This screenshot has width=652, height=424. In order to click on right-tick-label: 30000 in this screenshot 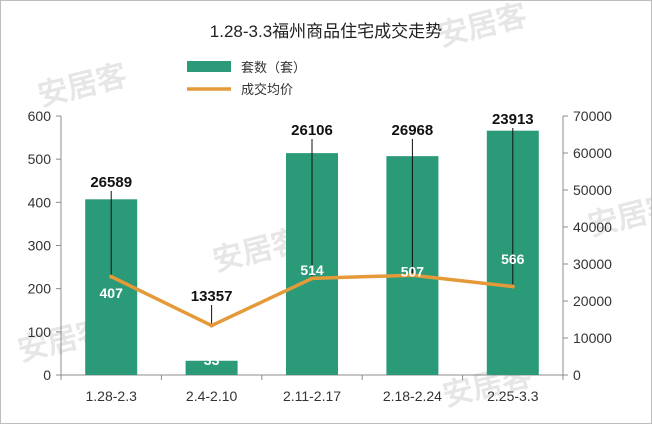, I will do `click(592, 264)`.